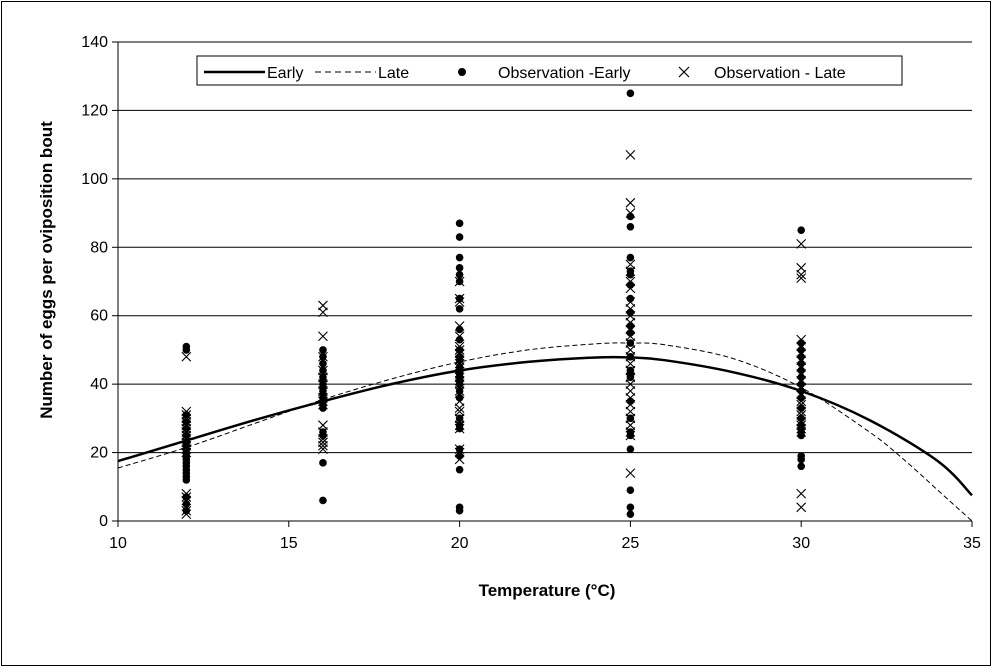  I want to click on y-tick-label: 20, so click(99, 453).